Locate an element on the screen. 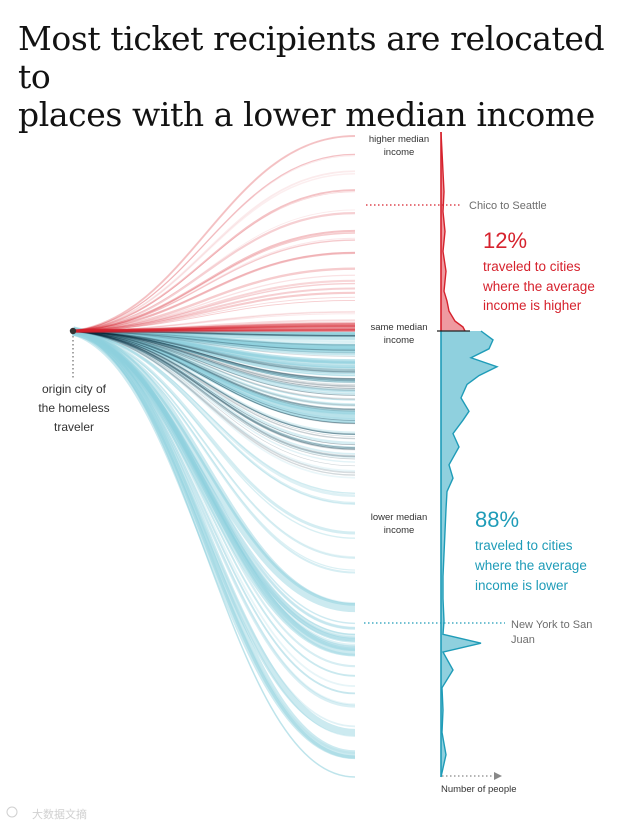 Image resolution: width=636 pixels, height=827 pixels. watermark-logo-icon is located at coordinates (12, 812).